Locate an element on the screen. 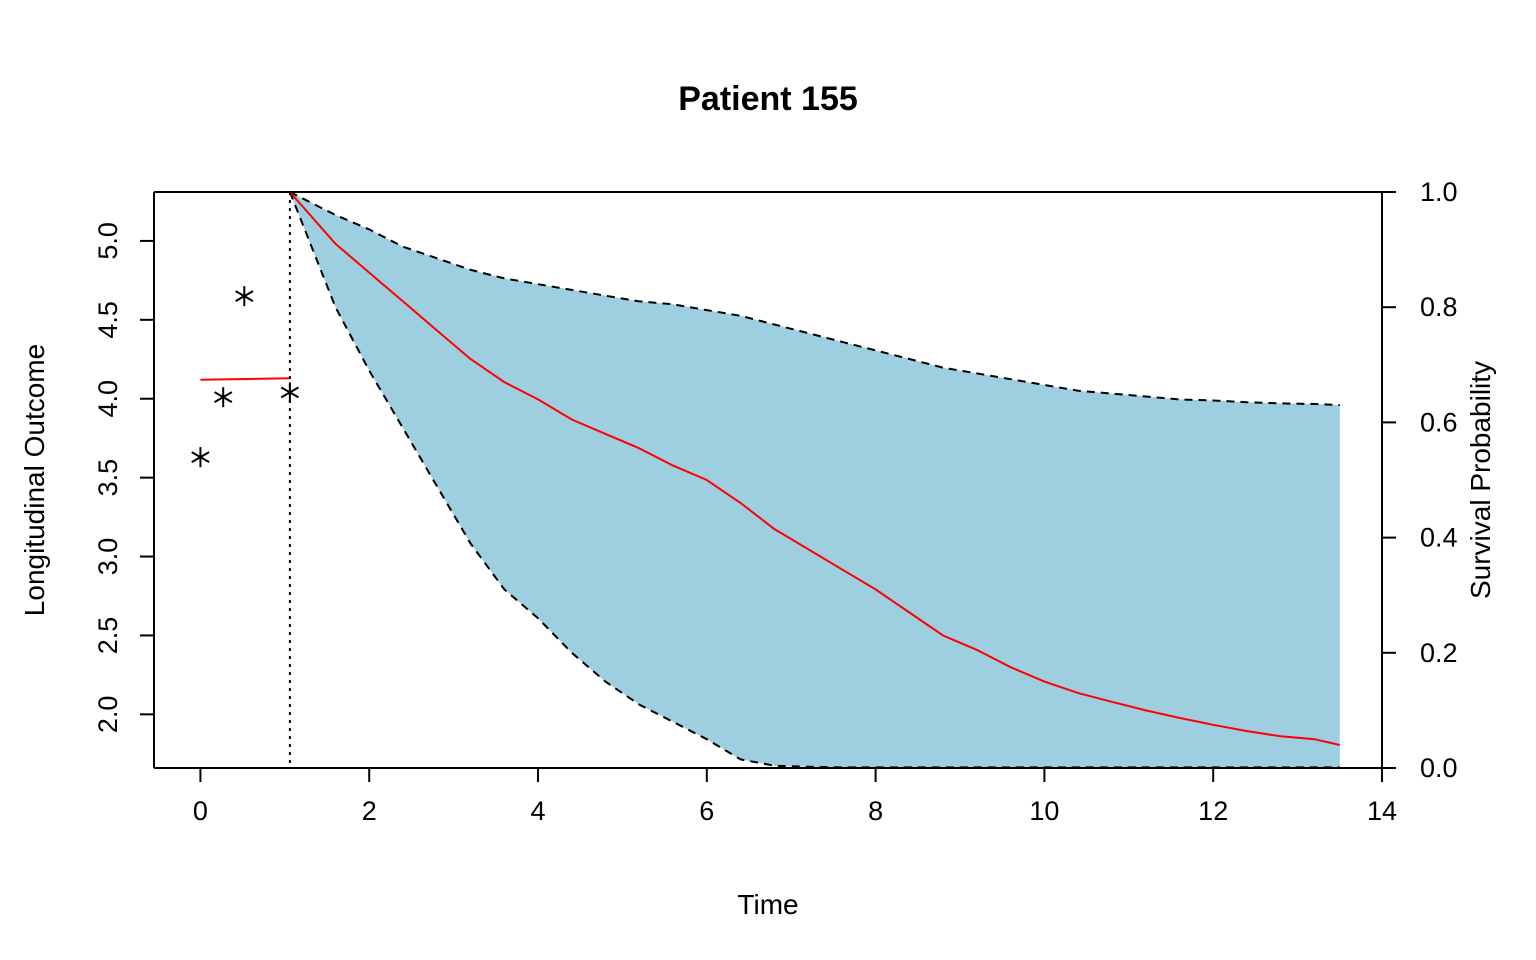 The image size is (1536, 960). y-right-tick-label: 0.8 is located at coordinates (1439, 307).